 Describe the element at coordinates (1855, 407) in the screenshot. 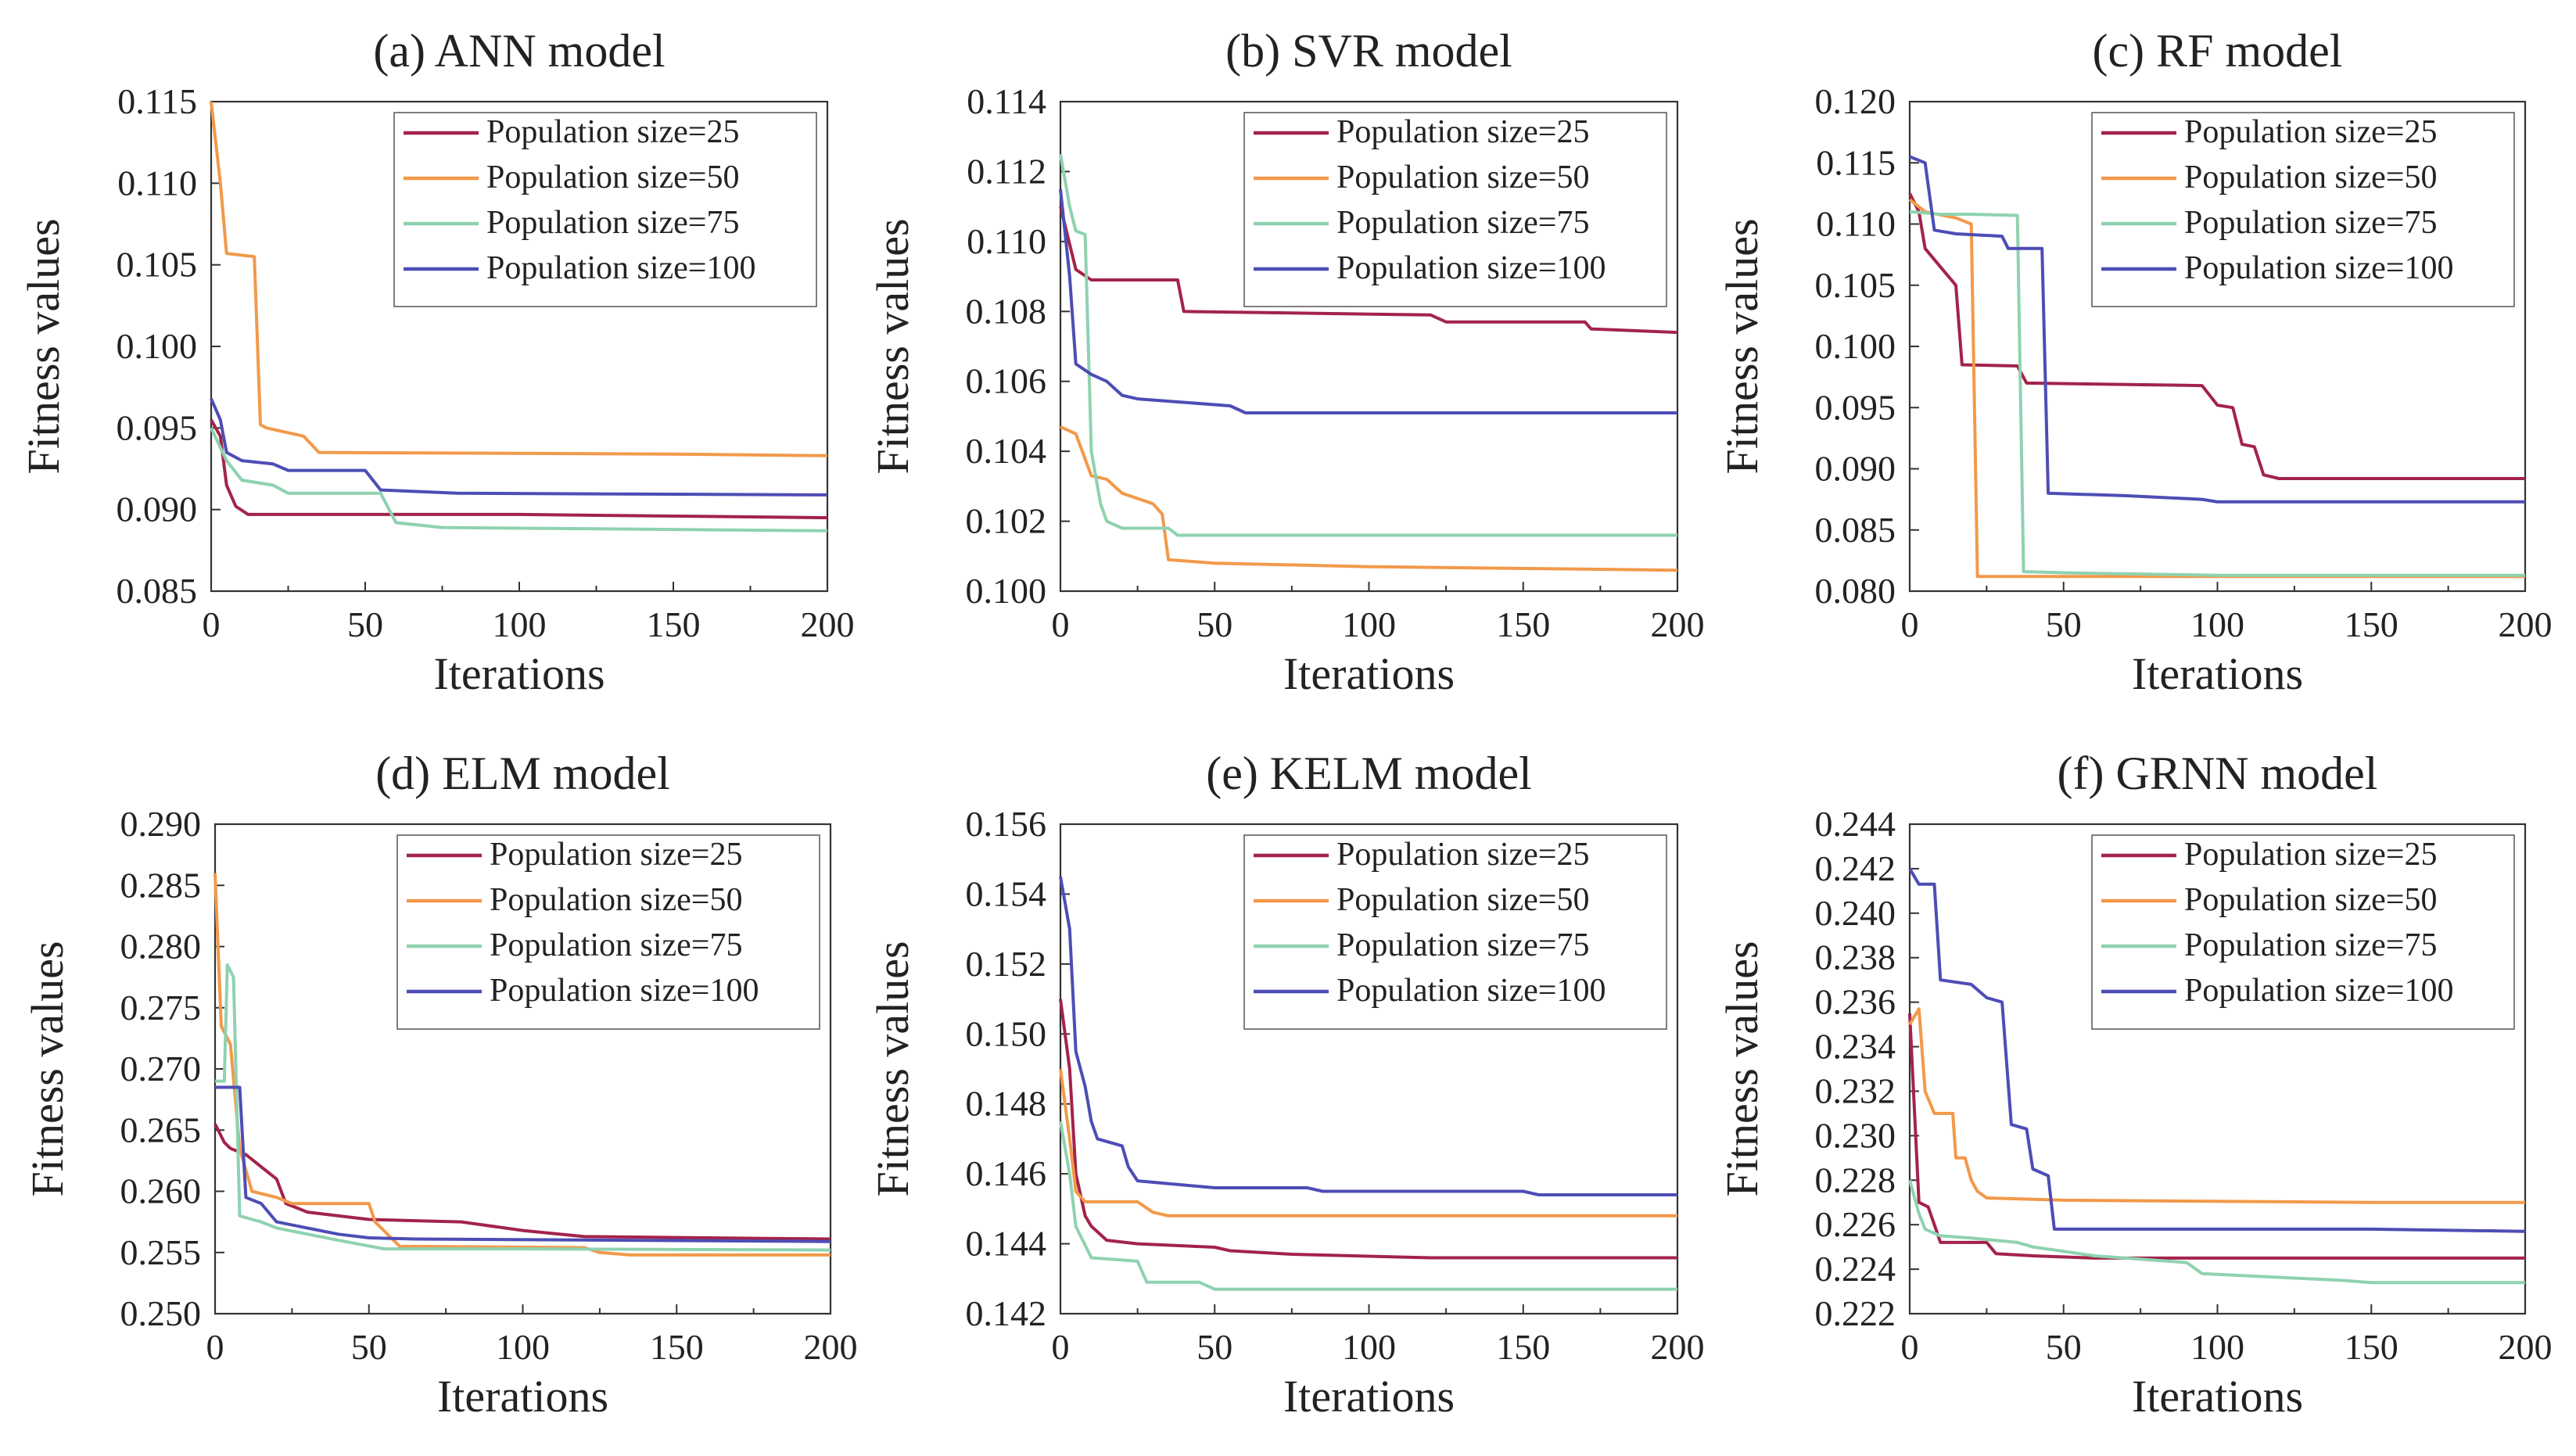

I see `y-tick-label: 0.095` at that location.